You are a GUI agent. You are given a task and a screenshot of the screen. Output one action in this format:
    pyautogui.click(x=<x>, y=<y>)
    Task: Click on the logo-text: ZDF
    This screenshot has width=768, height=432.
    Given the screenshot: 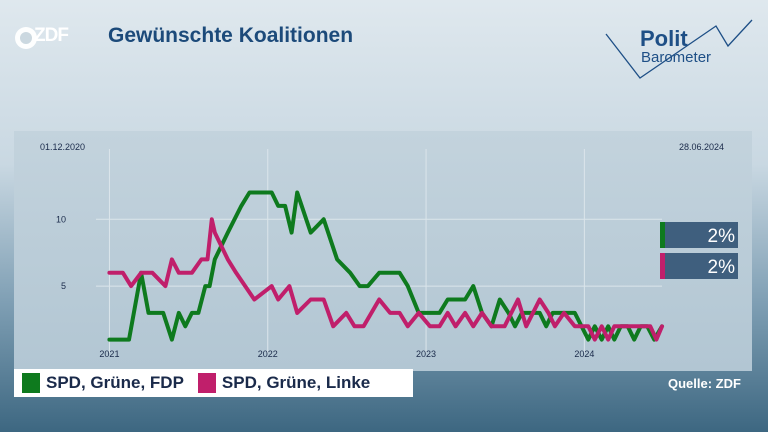 What is the action you would take?
    pyautogui.click(x=51, y=35)
    